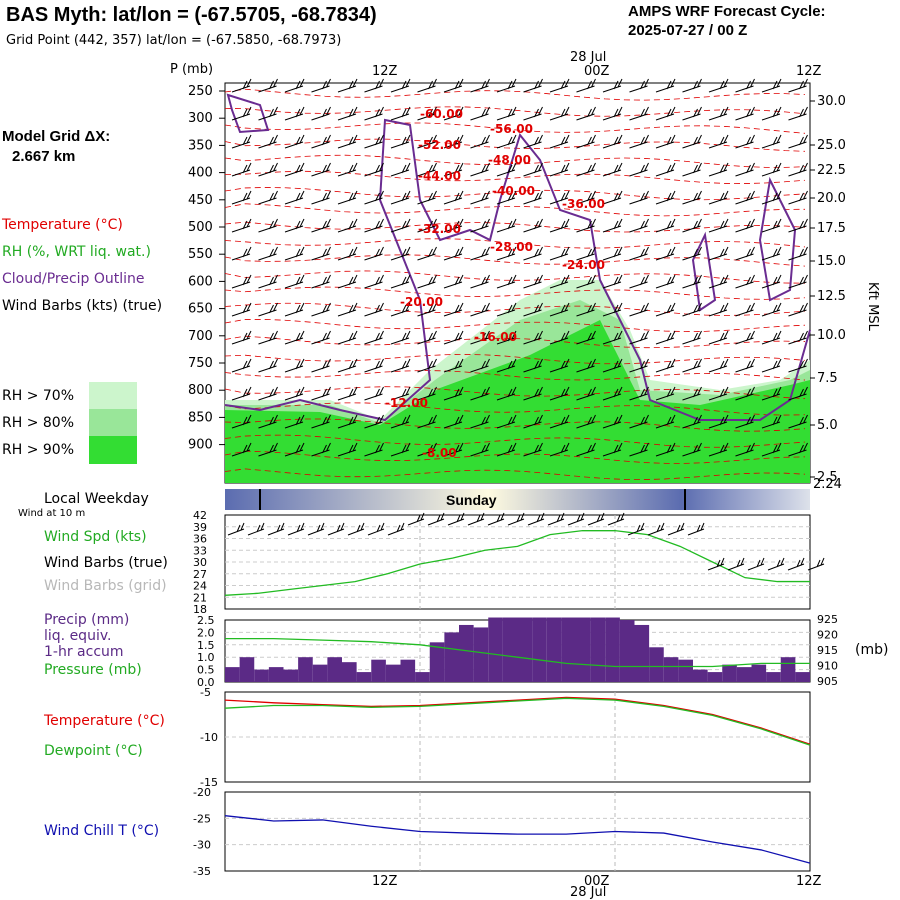  I want to click on windchill-ytick: -35, so click(202, 871).